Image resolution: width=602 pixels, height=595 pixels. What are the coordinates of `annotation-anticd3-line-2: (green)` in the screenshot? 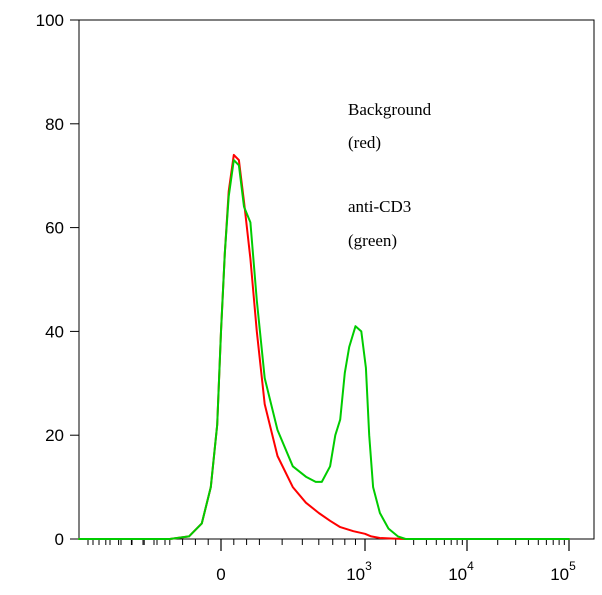 It's located at (372, 240).